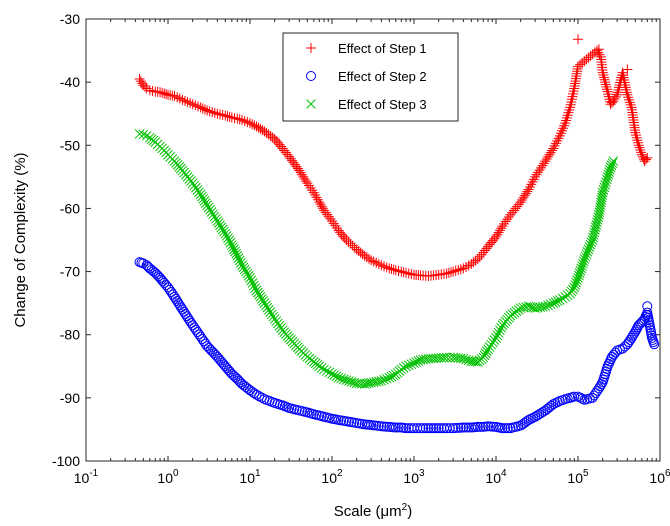  Describe the element at coordinates (382, 48) in the screenshot. I see `legend-label: Effect of Step 1` at that location.